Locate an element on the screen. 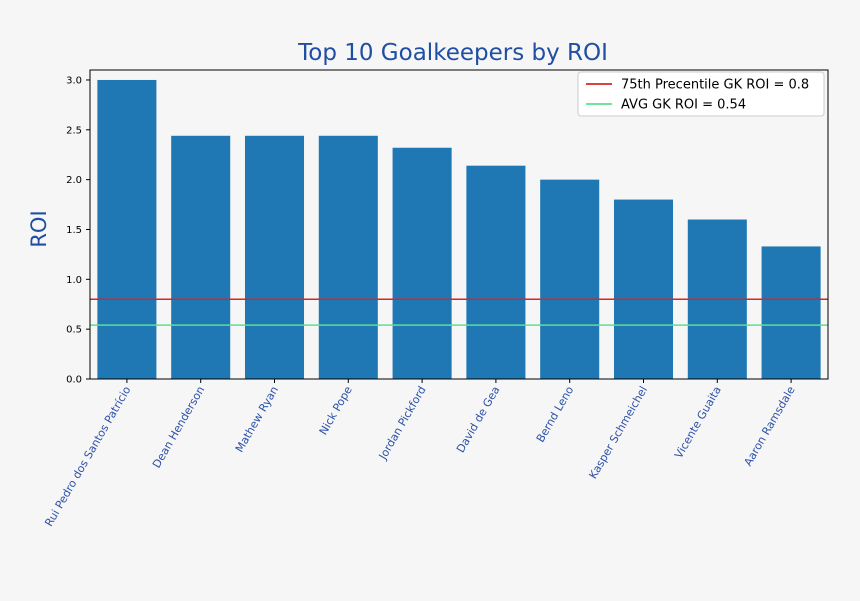 The image size is (860, 601). x-tick-label: Rui Pedro dos Santos Patrício is located at coordinates (87, 456).